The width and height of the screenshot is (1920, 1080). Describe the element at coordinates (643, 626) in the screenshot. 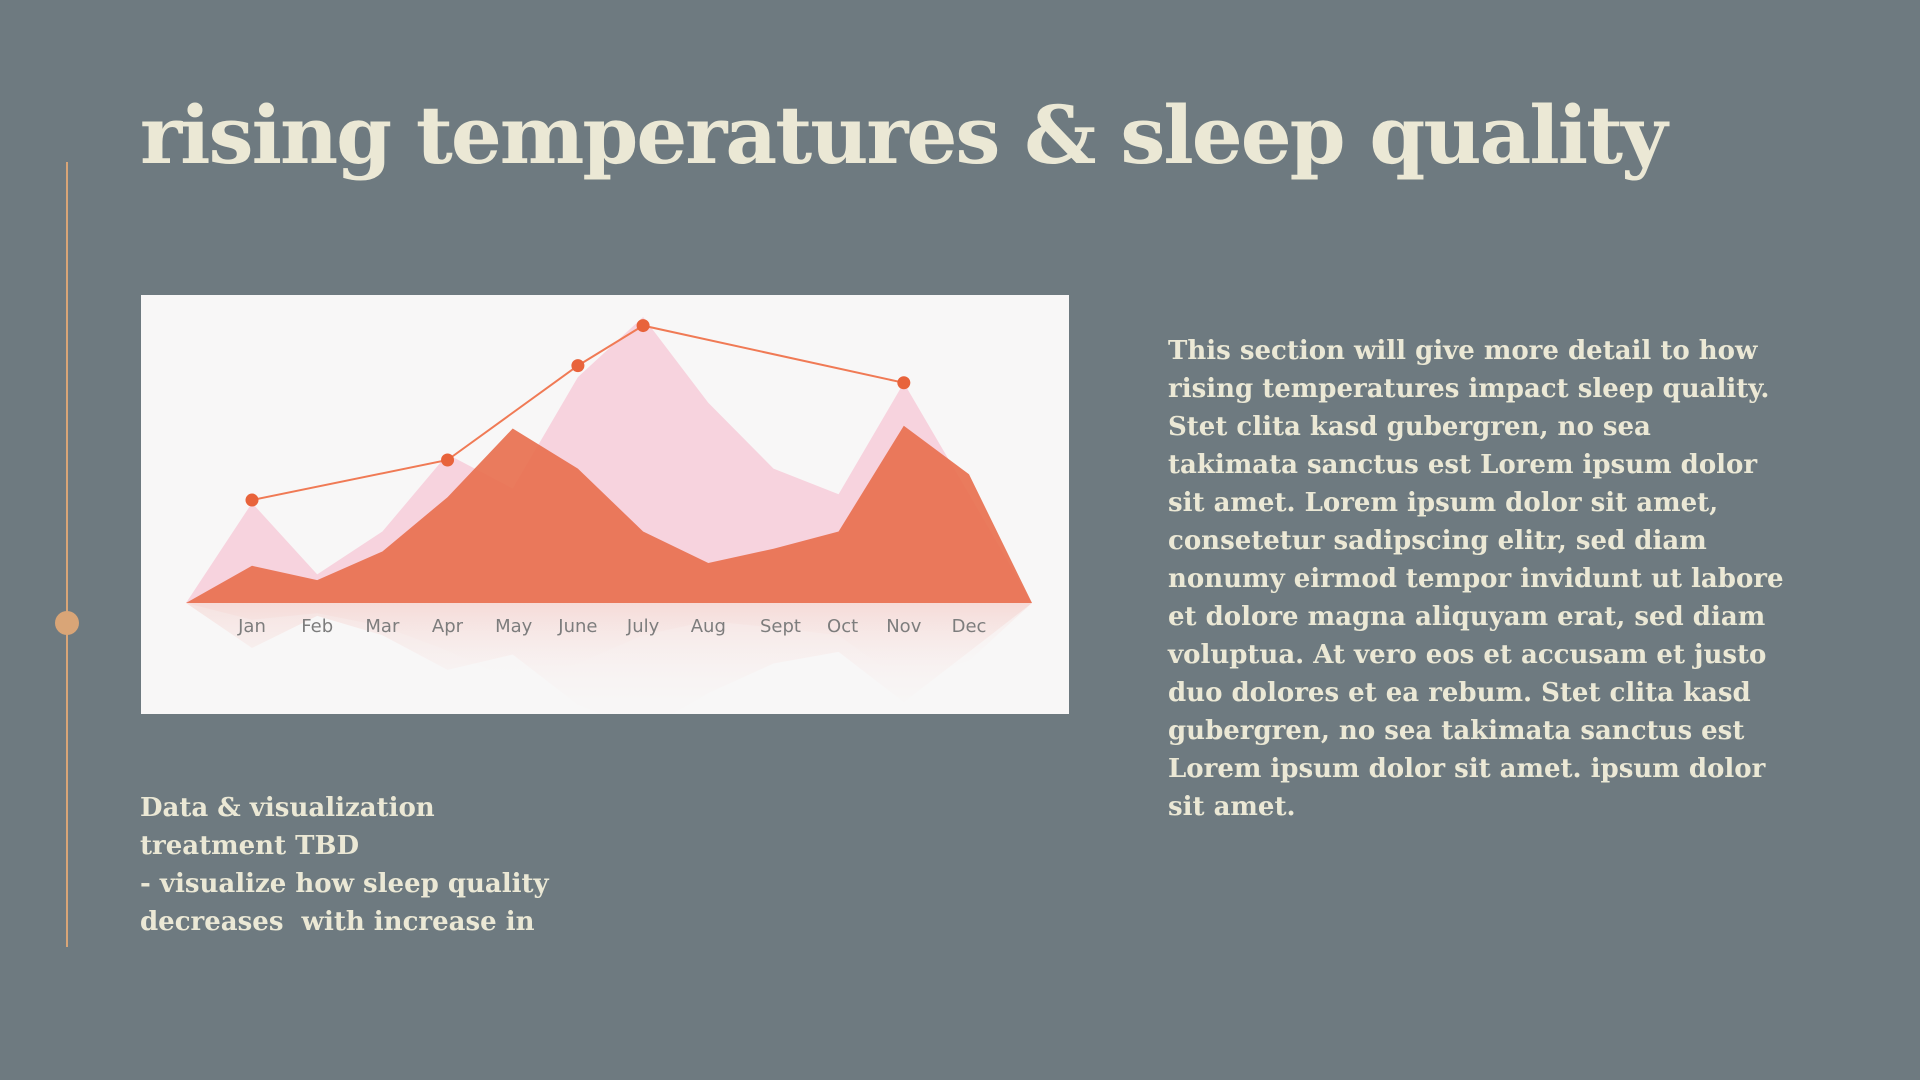

I see `x-tick-label: July` at that location.